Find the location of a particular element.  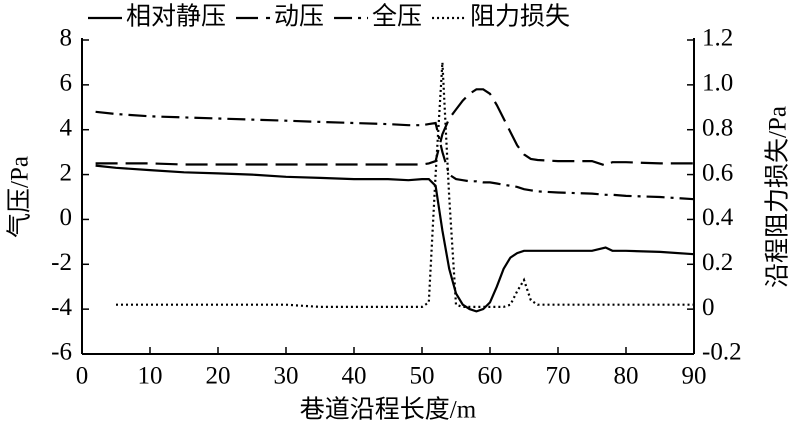

x-tick-label: 50 is located at coordinates (422, 376).